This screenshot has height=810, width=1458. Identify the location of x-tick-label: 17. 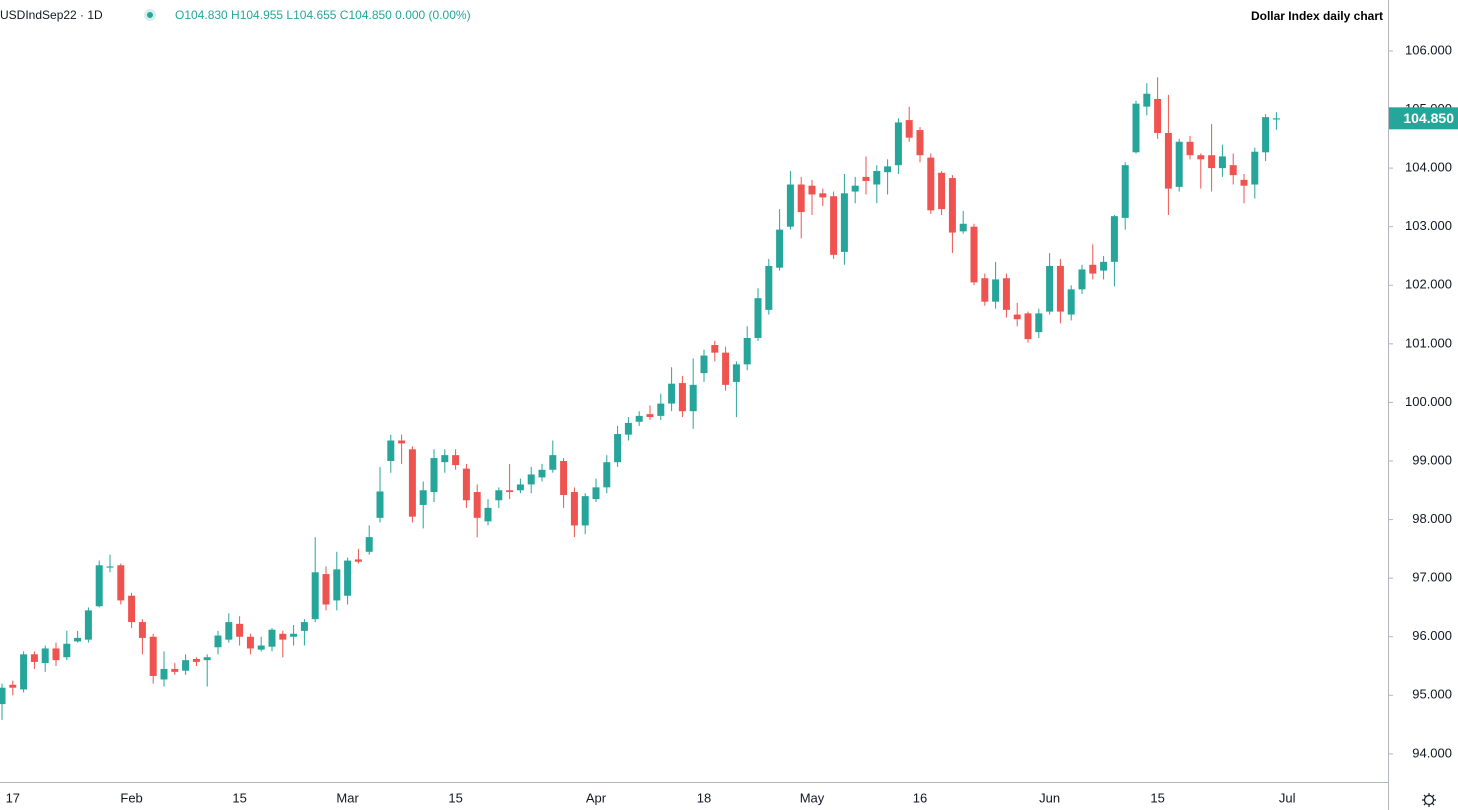
(13, 797).